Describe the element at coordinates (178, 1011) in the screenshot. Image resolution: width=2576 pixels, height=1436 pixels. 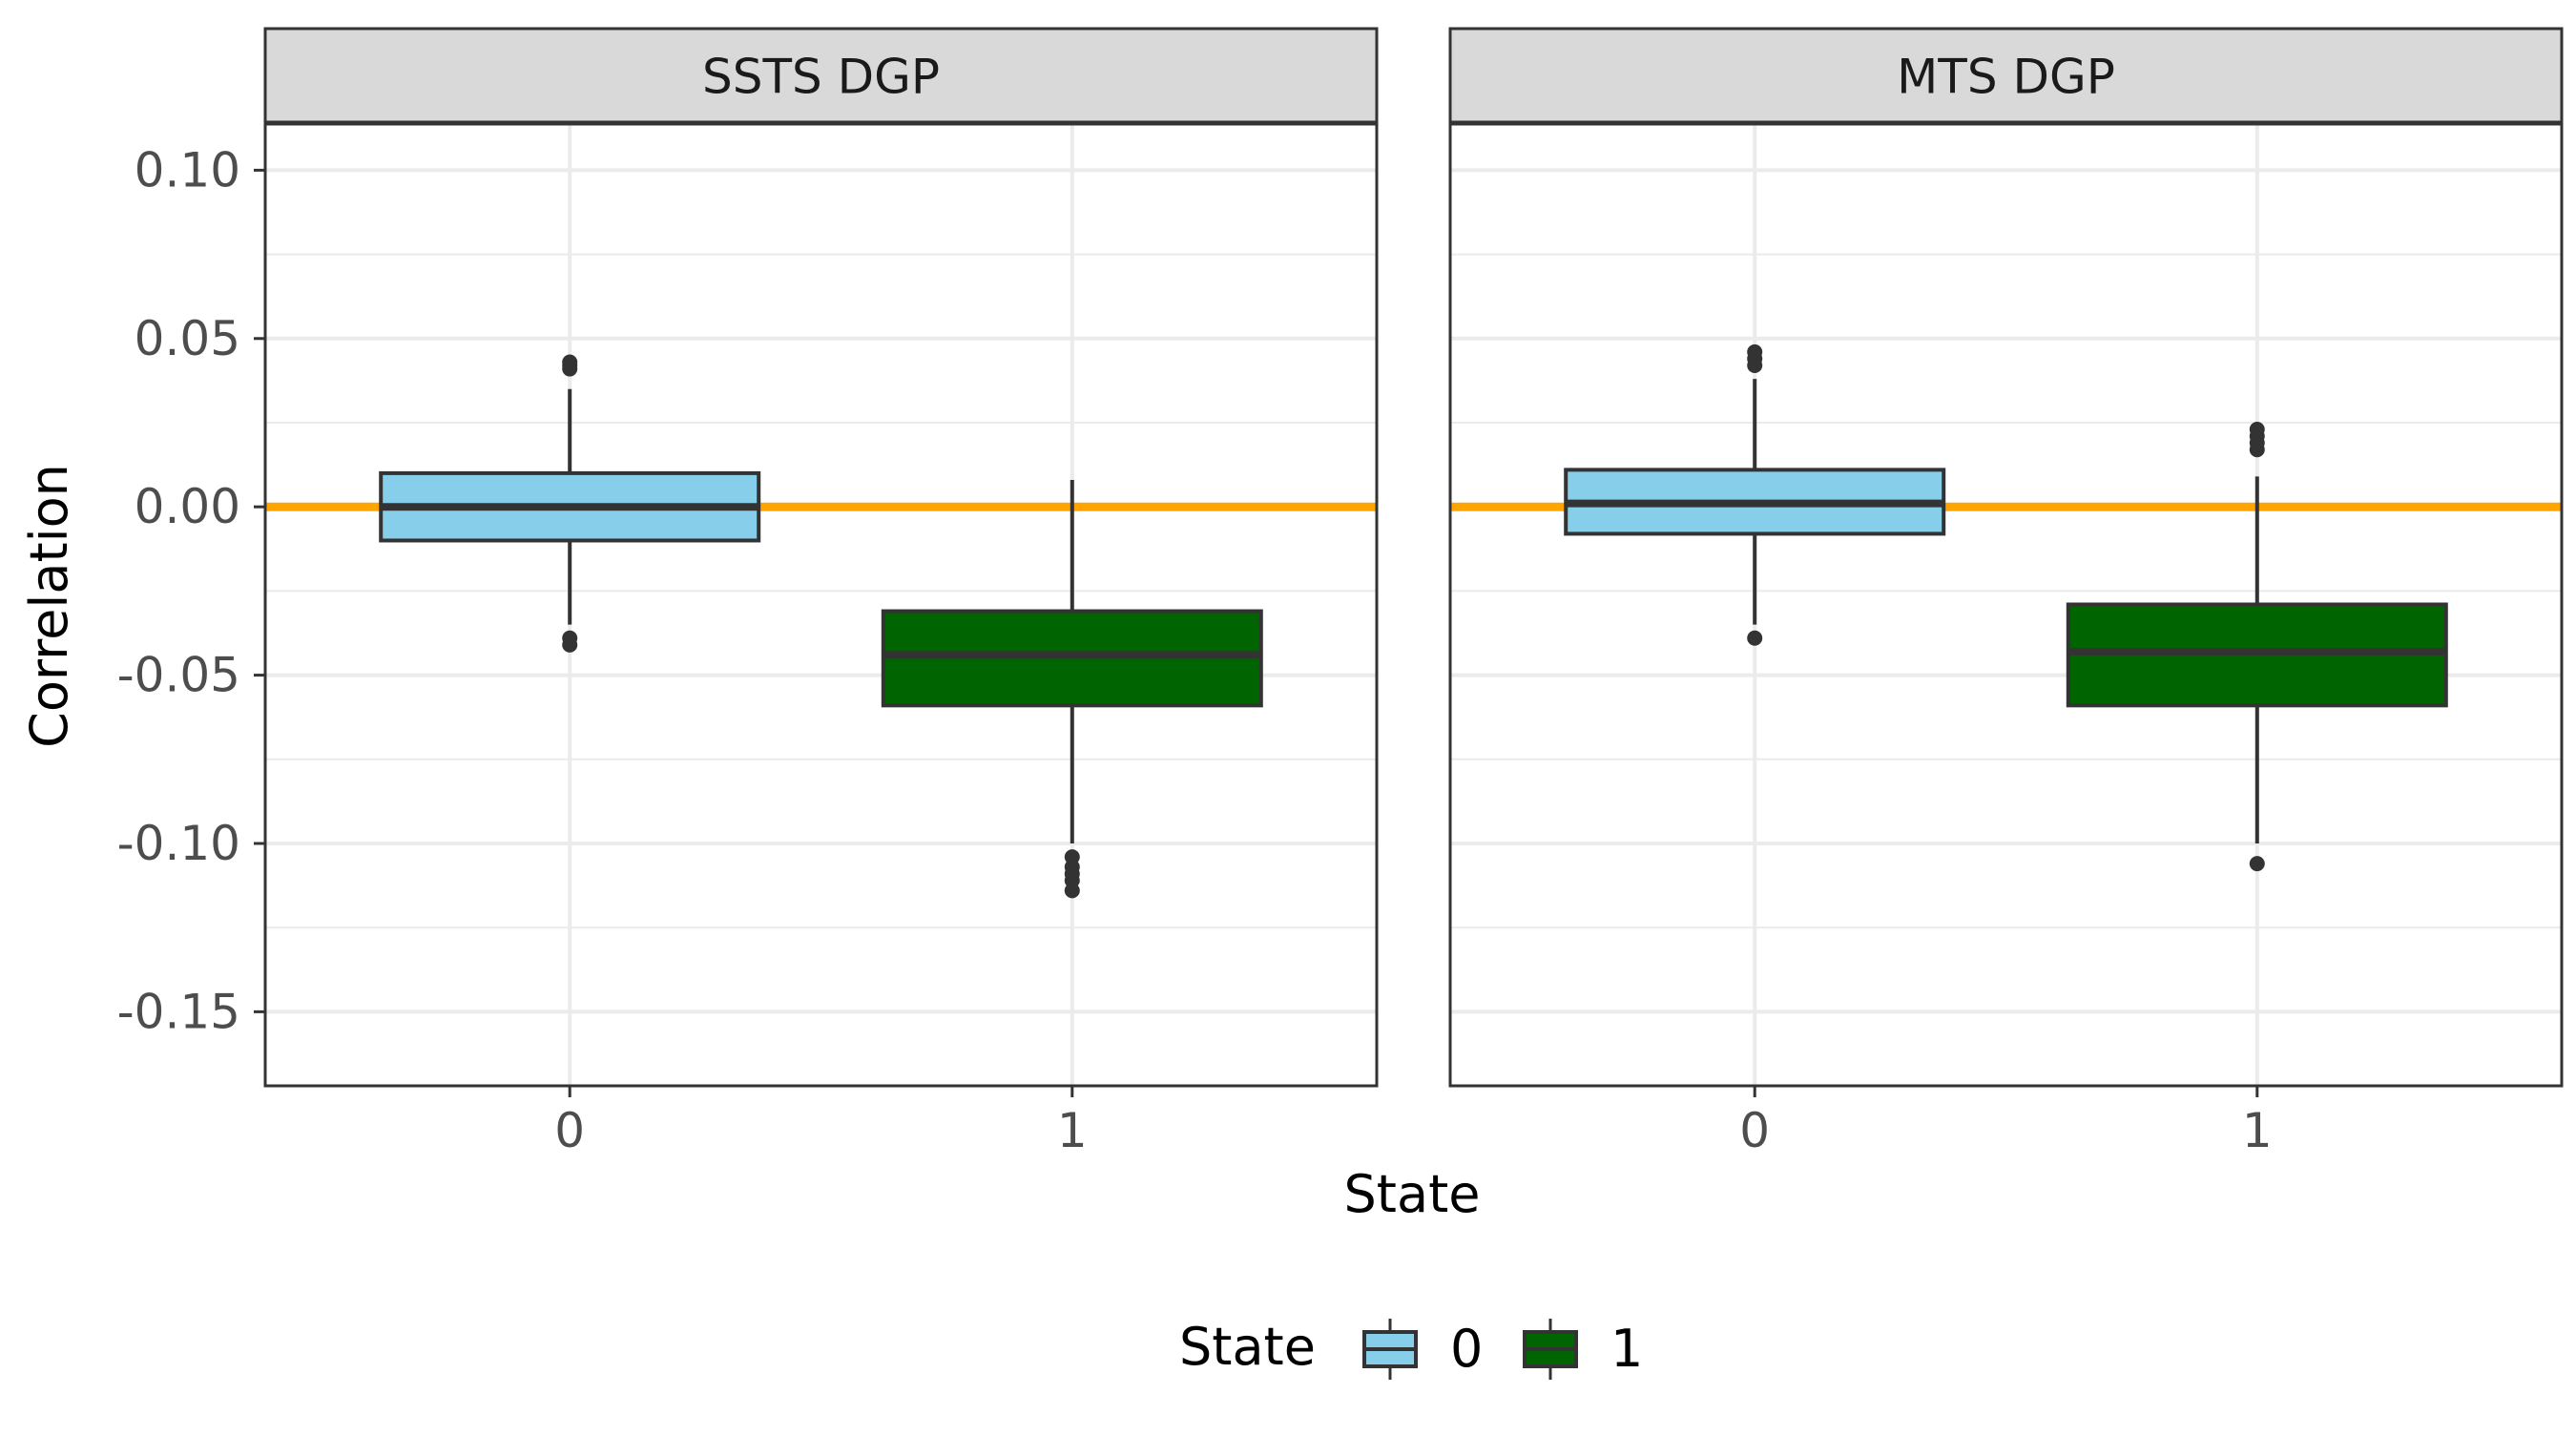
I see `y-tick-label: -0.15` at that location.